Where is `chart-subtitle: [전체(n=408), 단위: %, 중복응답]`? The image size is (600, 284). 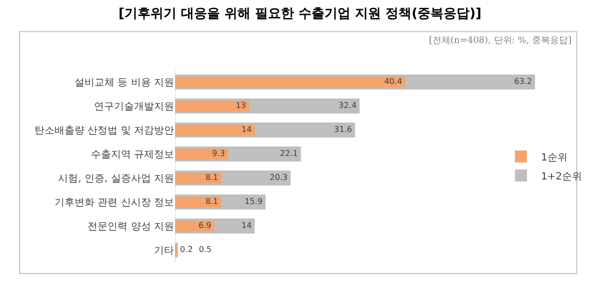 chart-subtitle: [전체(n=408), 단위: %, 중복응답] is located at coordinates (500, 41).